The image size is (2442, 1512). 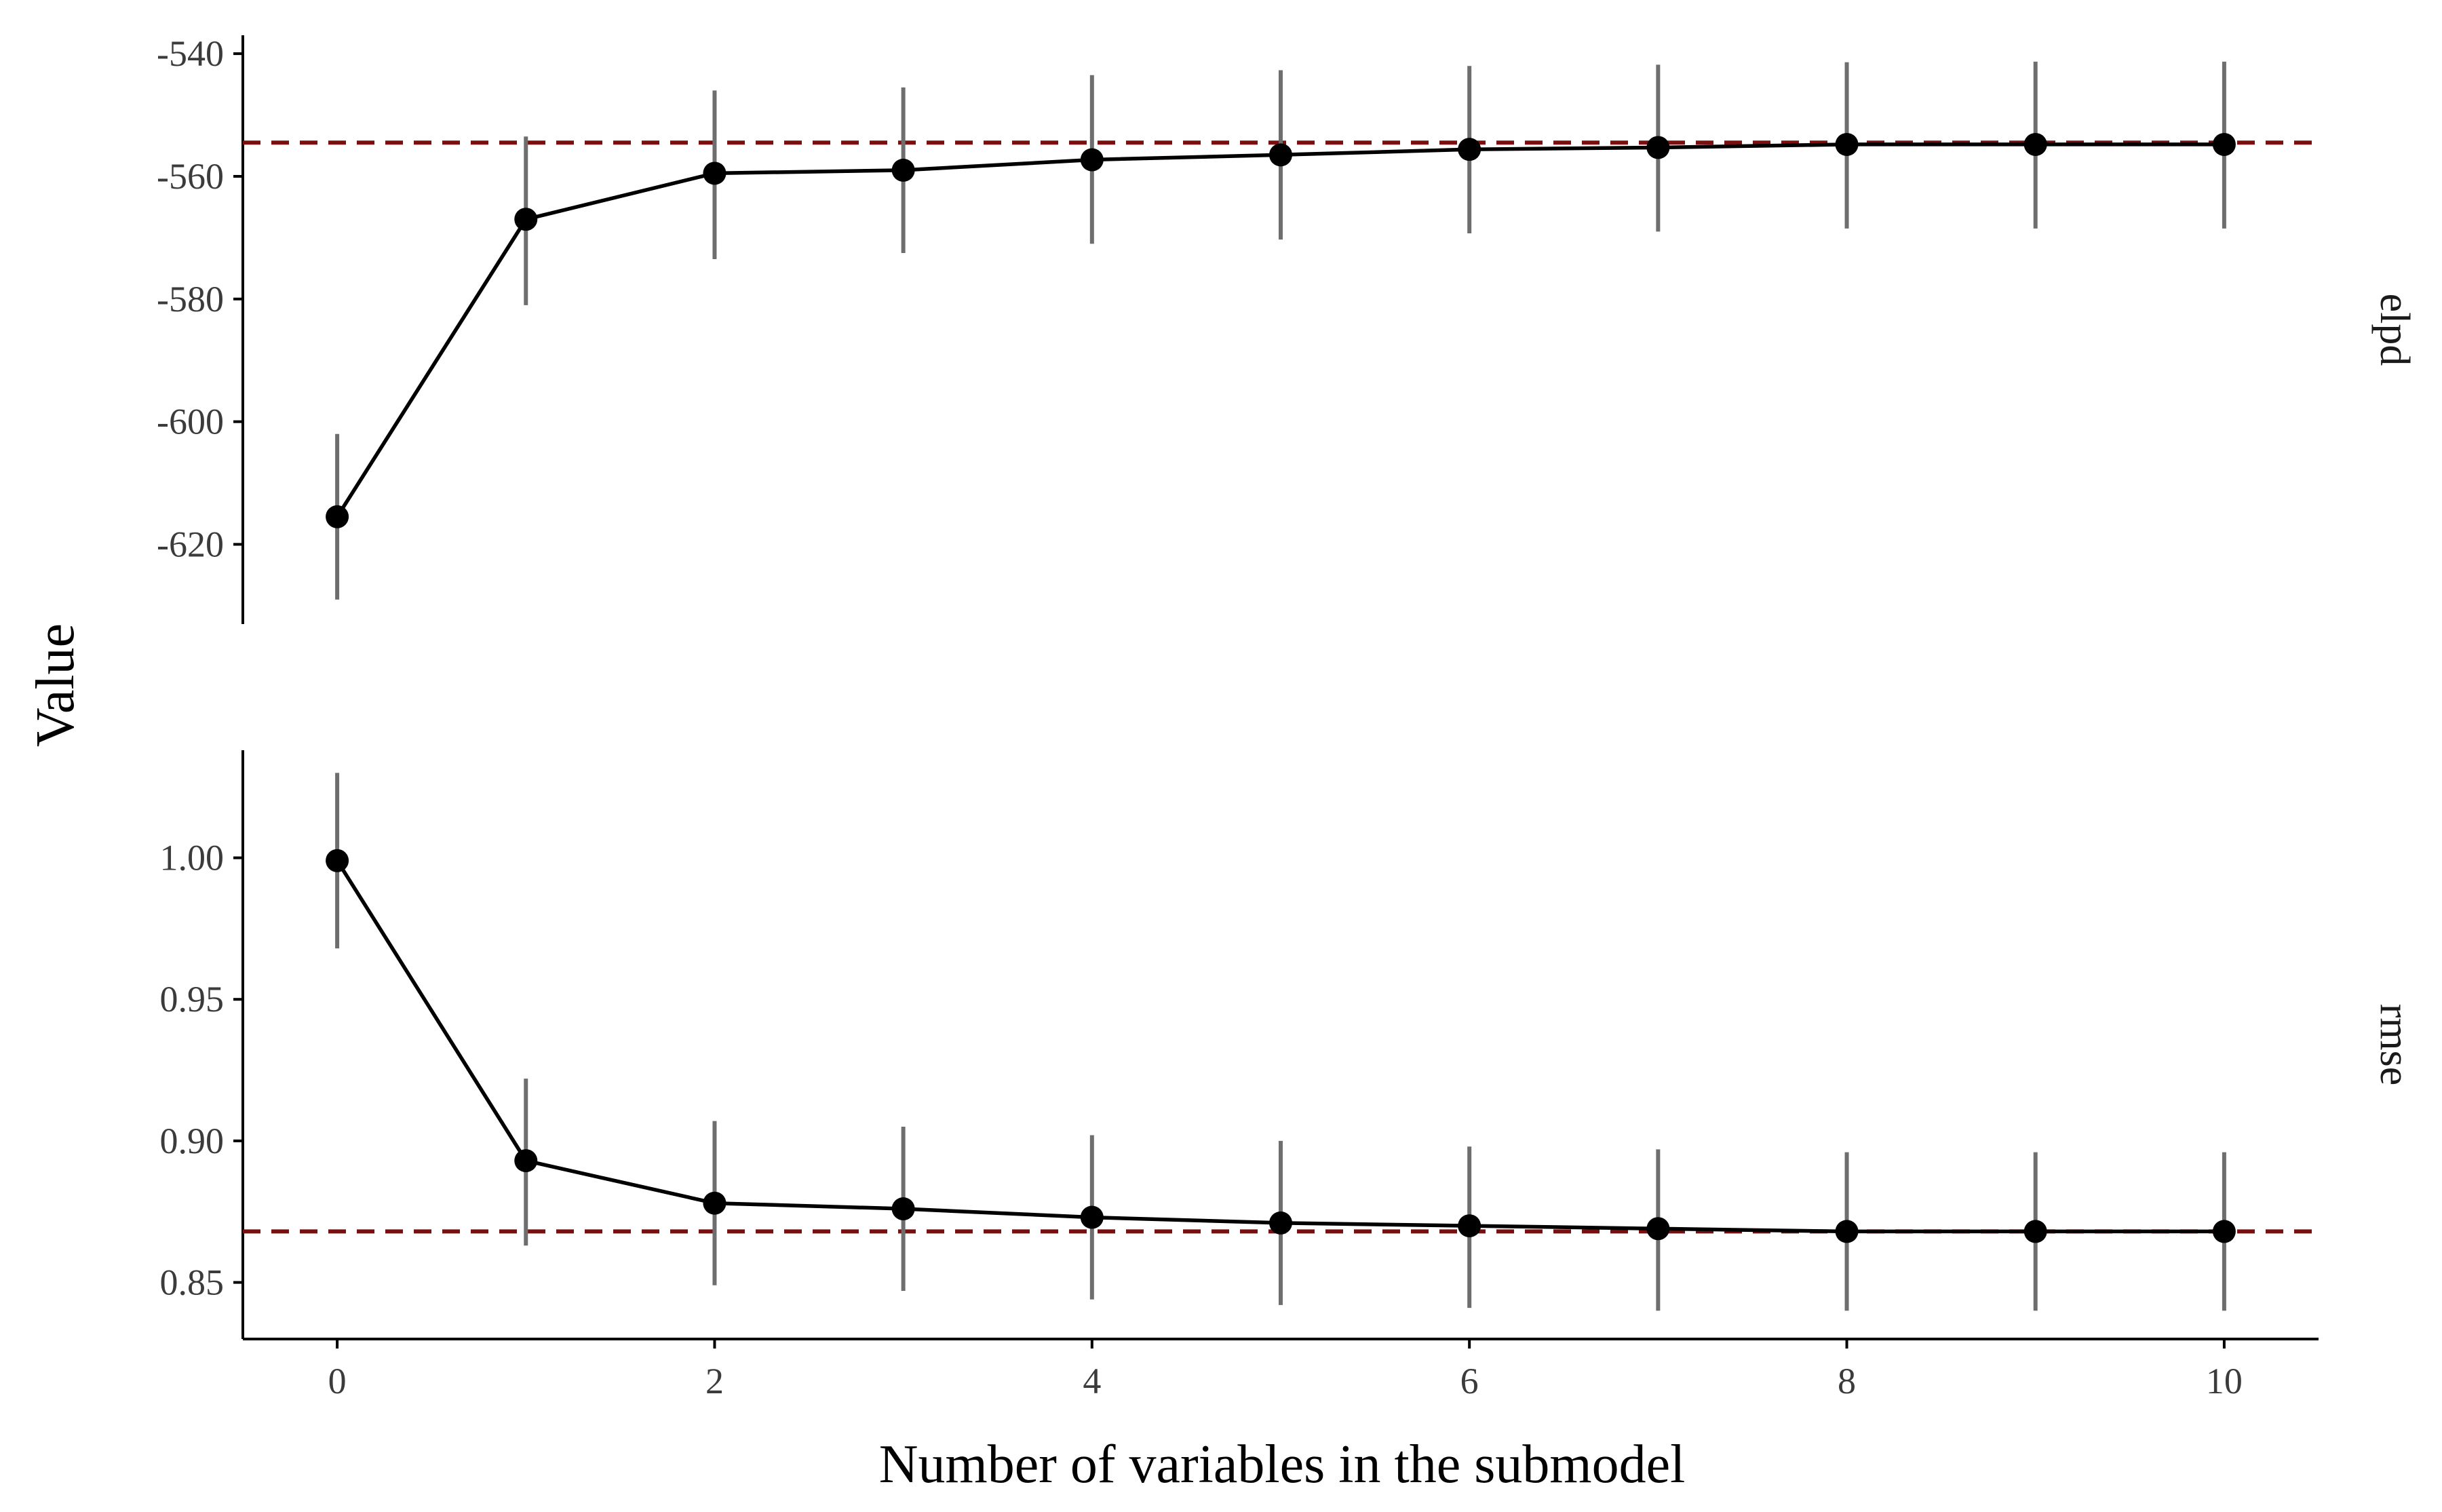 What do you see at coordinates (193, 858) in the screenshot?
I see `y-tick-label: 1.00` at bounding box center [193, 858].